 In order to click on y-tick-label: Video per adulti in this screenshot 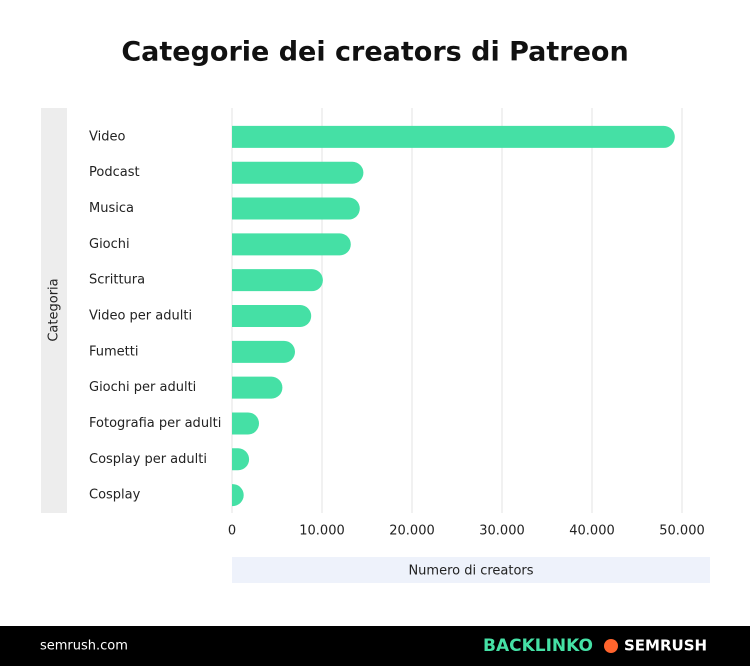, I will do `click(140, 316)`.